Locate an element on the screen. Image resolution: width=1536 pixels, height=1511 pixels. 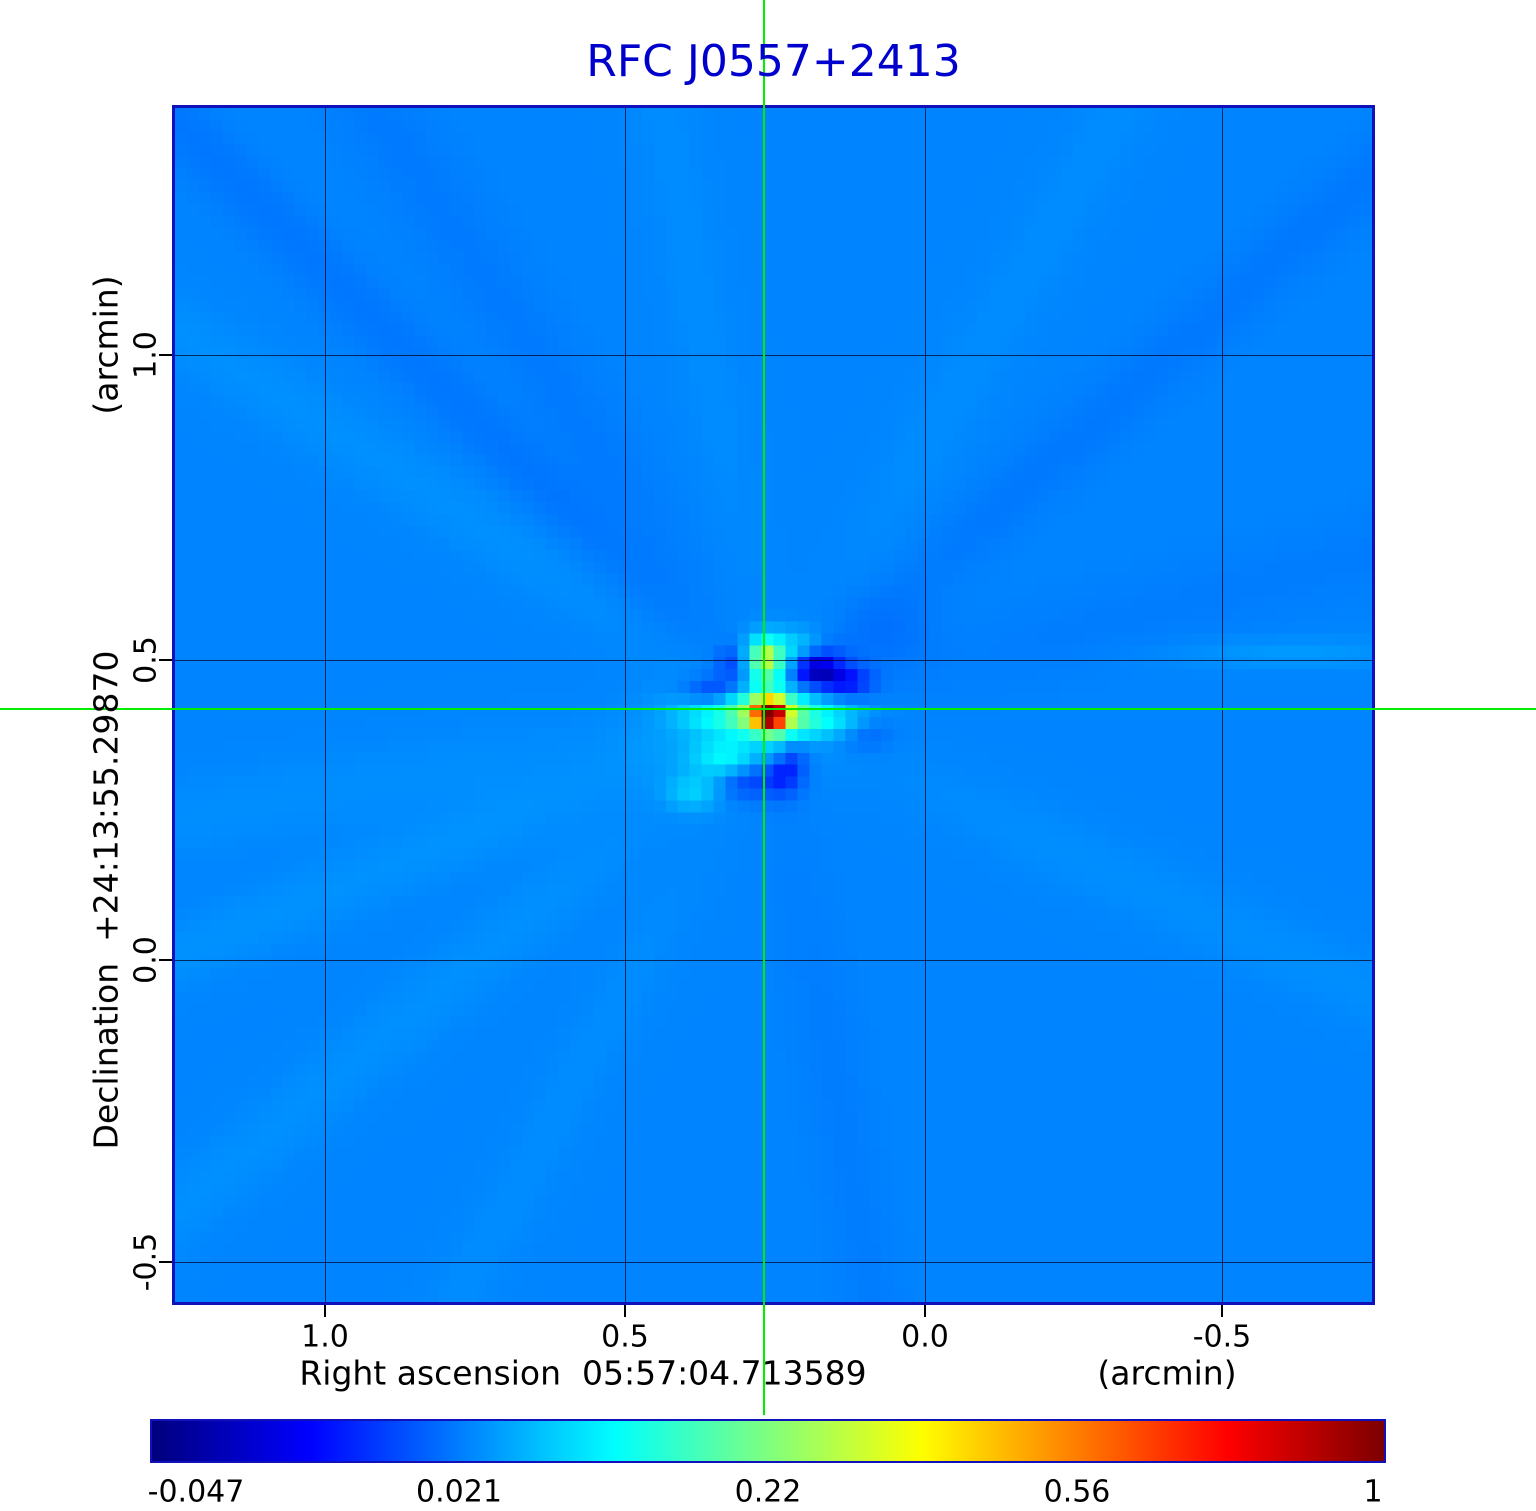
colorbar-tick-label: 0.56 is located at coordinates (1077, 1492).